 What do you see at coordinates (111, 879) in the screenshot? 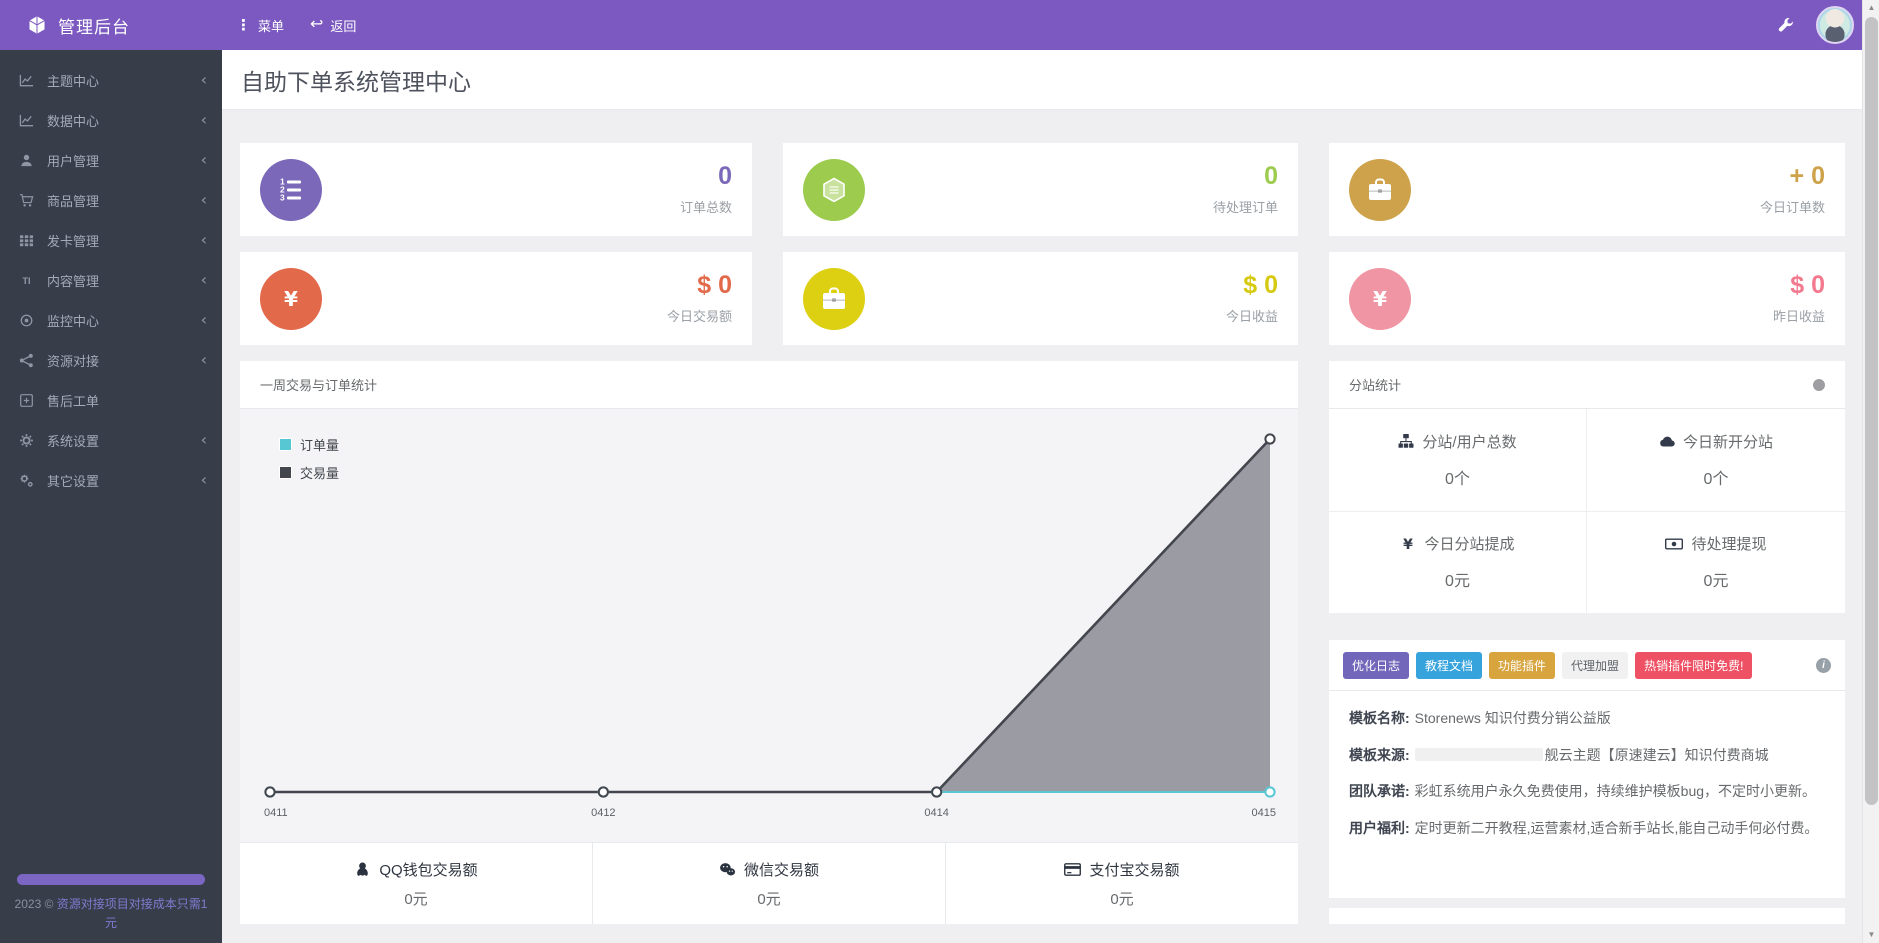
I see `sidebar-progress-bar` at bounding box center [111, 879].